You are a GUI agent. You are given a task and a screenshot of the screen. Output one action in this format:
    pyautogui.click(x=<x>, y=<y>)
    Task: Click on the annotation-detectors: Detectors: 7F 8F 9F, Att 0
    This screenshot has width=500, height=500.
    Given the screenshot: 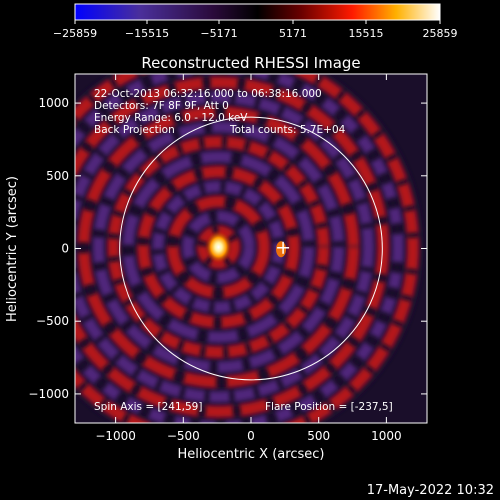 What is the action you would take?
    pyautogui.click(x=161, y=106)
    